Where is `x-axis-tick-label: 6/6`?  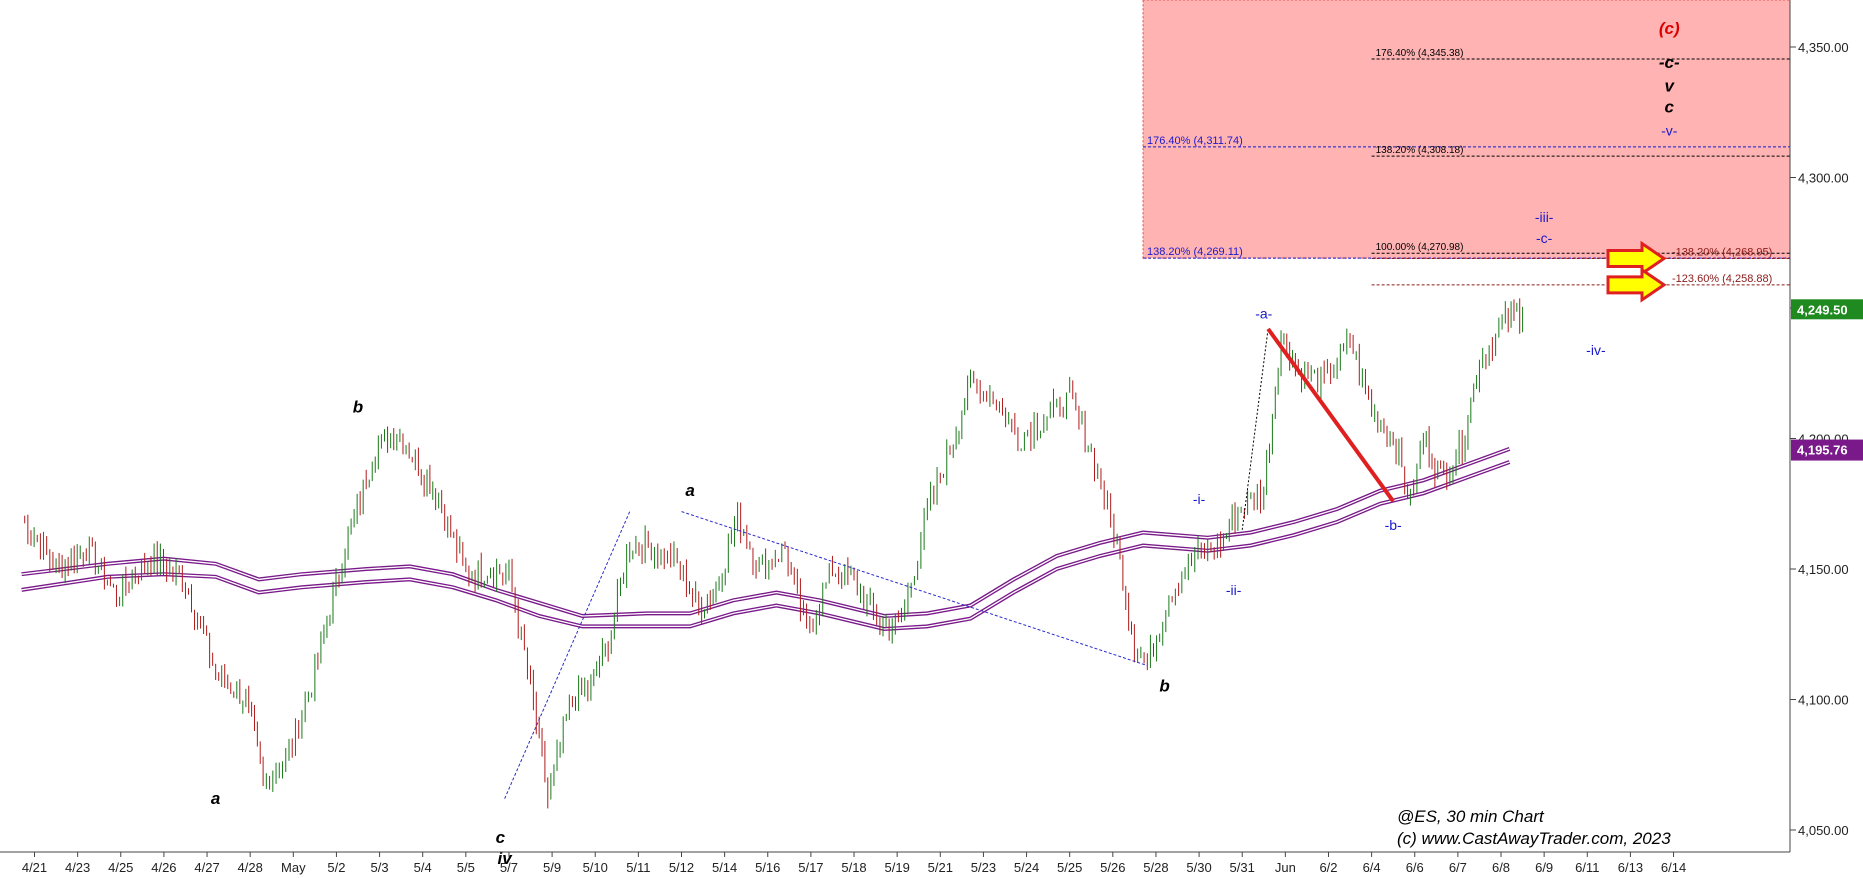 x-axis-tick-label: 6/6 is located at coordinates (1415, 867).